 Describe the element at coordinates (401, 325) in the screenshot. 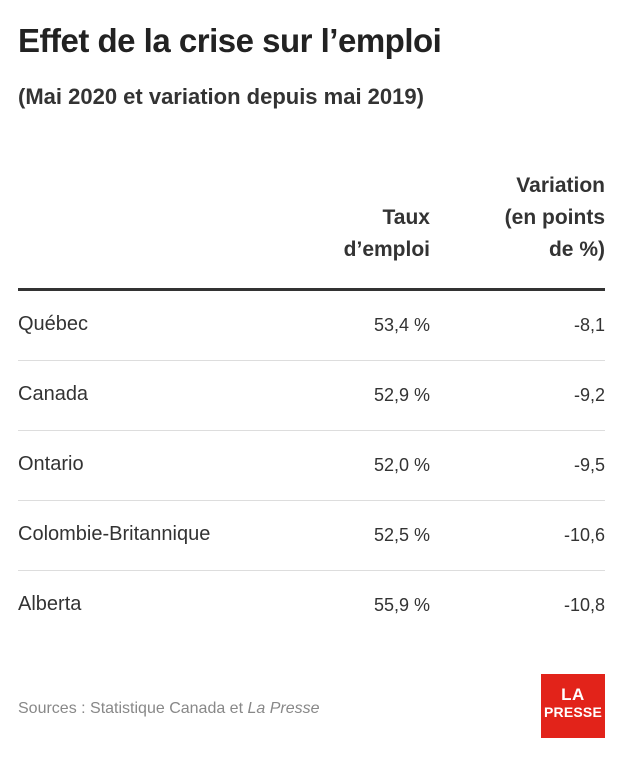

I see `employment-rate-value: 53,4 %` at that location.